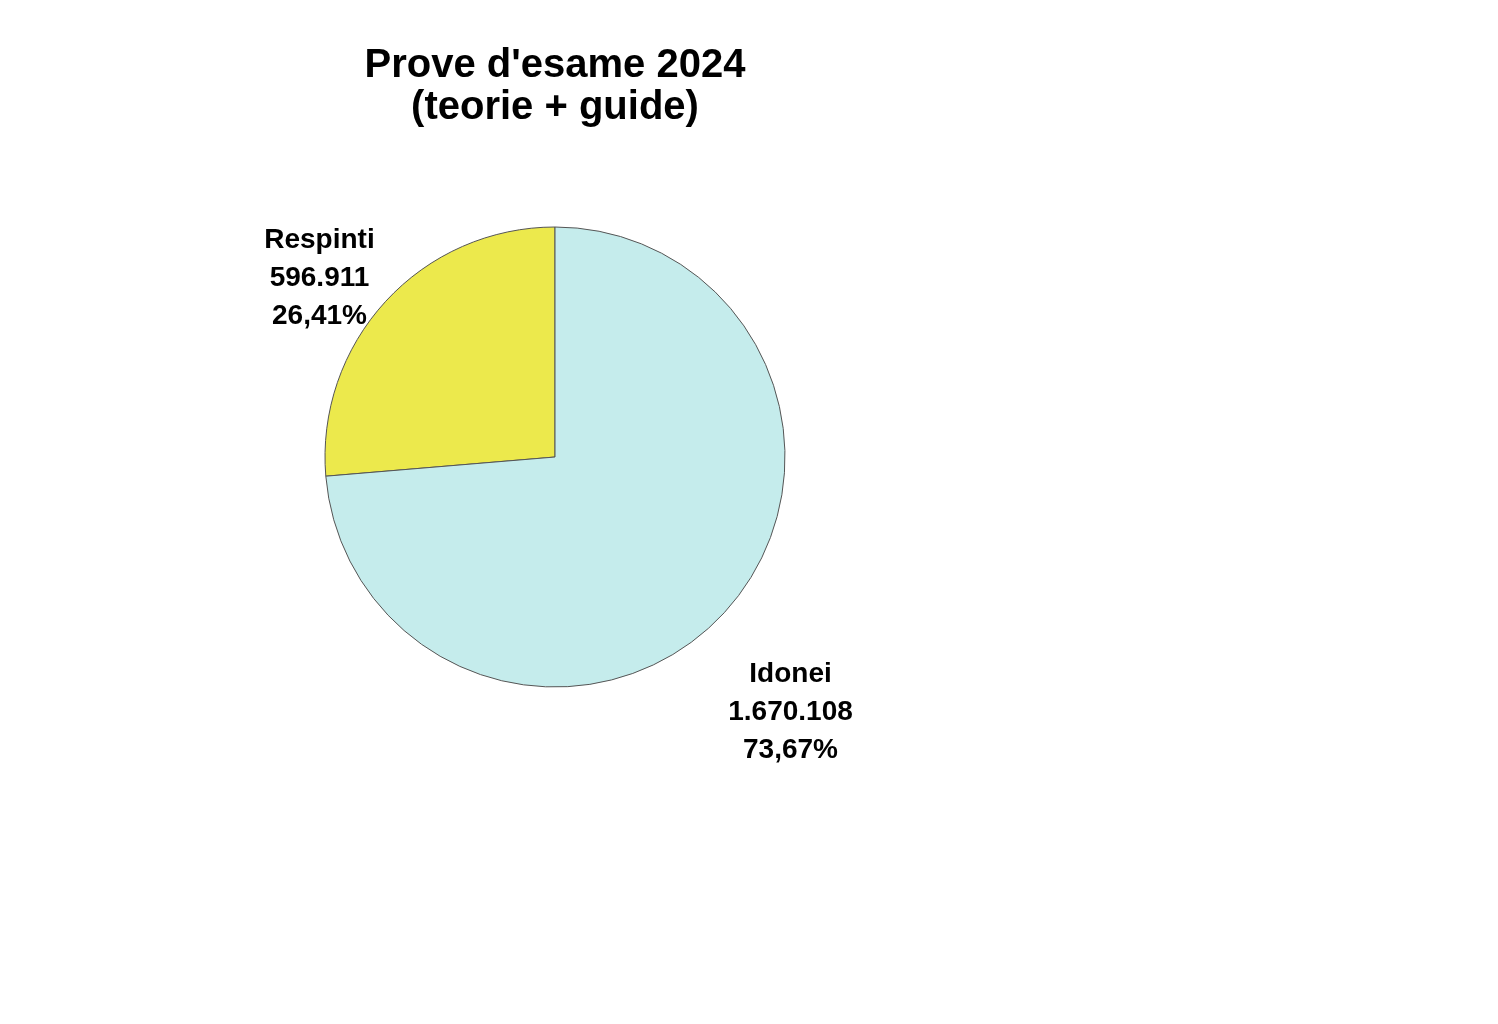 This screenshot has width=1498, height=1024. What do you see at coordinates (319, 296) in the screenshot?
I see `data-label: 596.911 26,41%` at bounding box center [319, 296].